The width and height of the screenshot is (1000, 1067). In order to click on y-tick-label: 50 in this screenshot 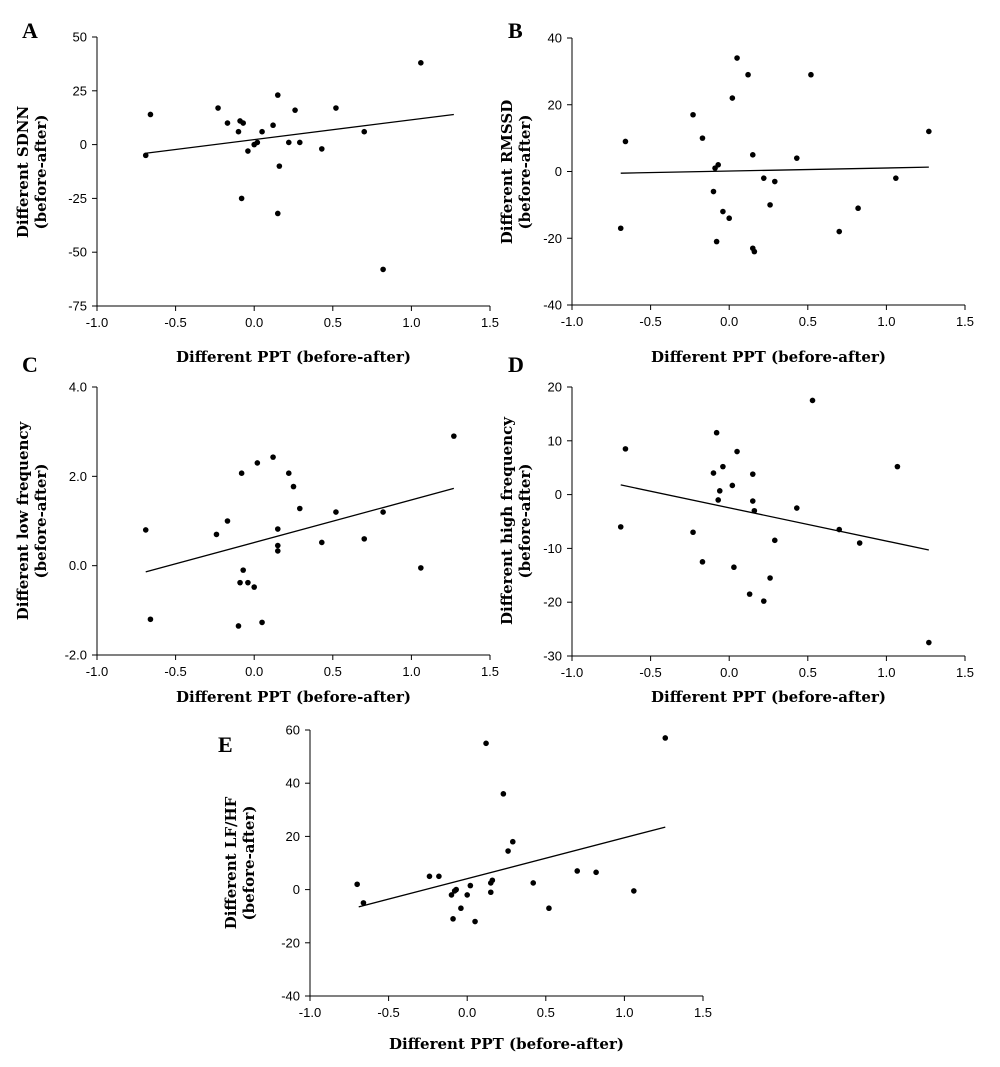, I will do `click(80, 37)`.